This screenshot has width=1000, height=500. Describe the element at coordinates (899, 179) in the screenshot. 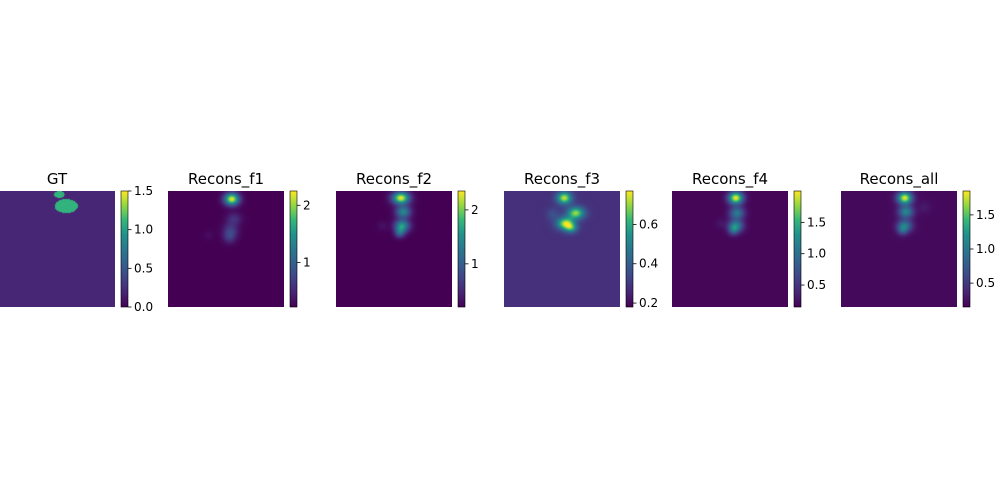

I see `panel-title: Recons_all` at that location.